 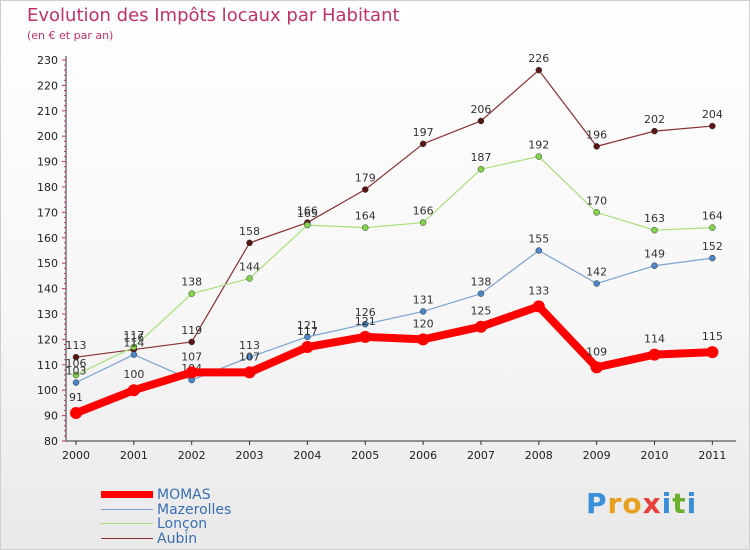 I want to click on legend-item-mazerolles: Mazerolles, so click(x=166, y=509).